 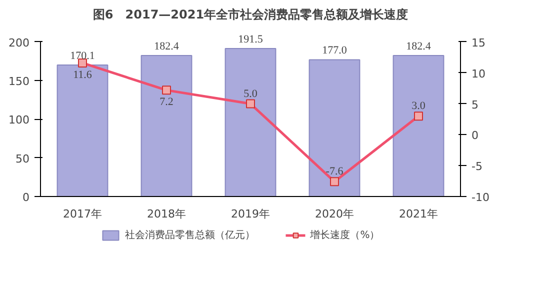 What do you see at coordinates (19, 120) in the screenshot?
I see `y-tick-label: 100` at bounding box center [19, 120].